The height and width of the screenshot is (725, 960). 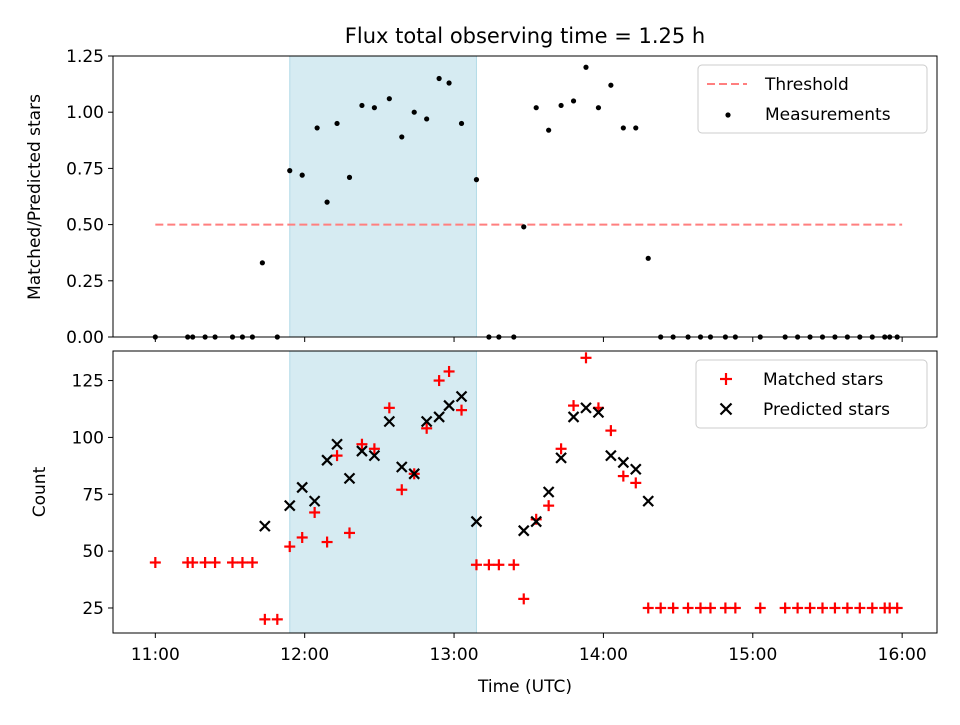 What do you see at coordinates (529, 649) in the screenshot?
I see `bottom-x-ticks: 11:00 12:00 13:00 14:00 15:00 16:00` at bounding box center [529, 649].